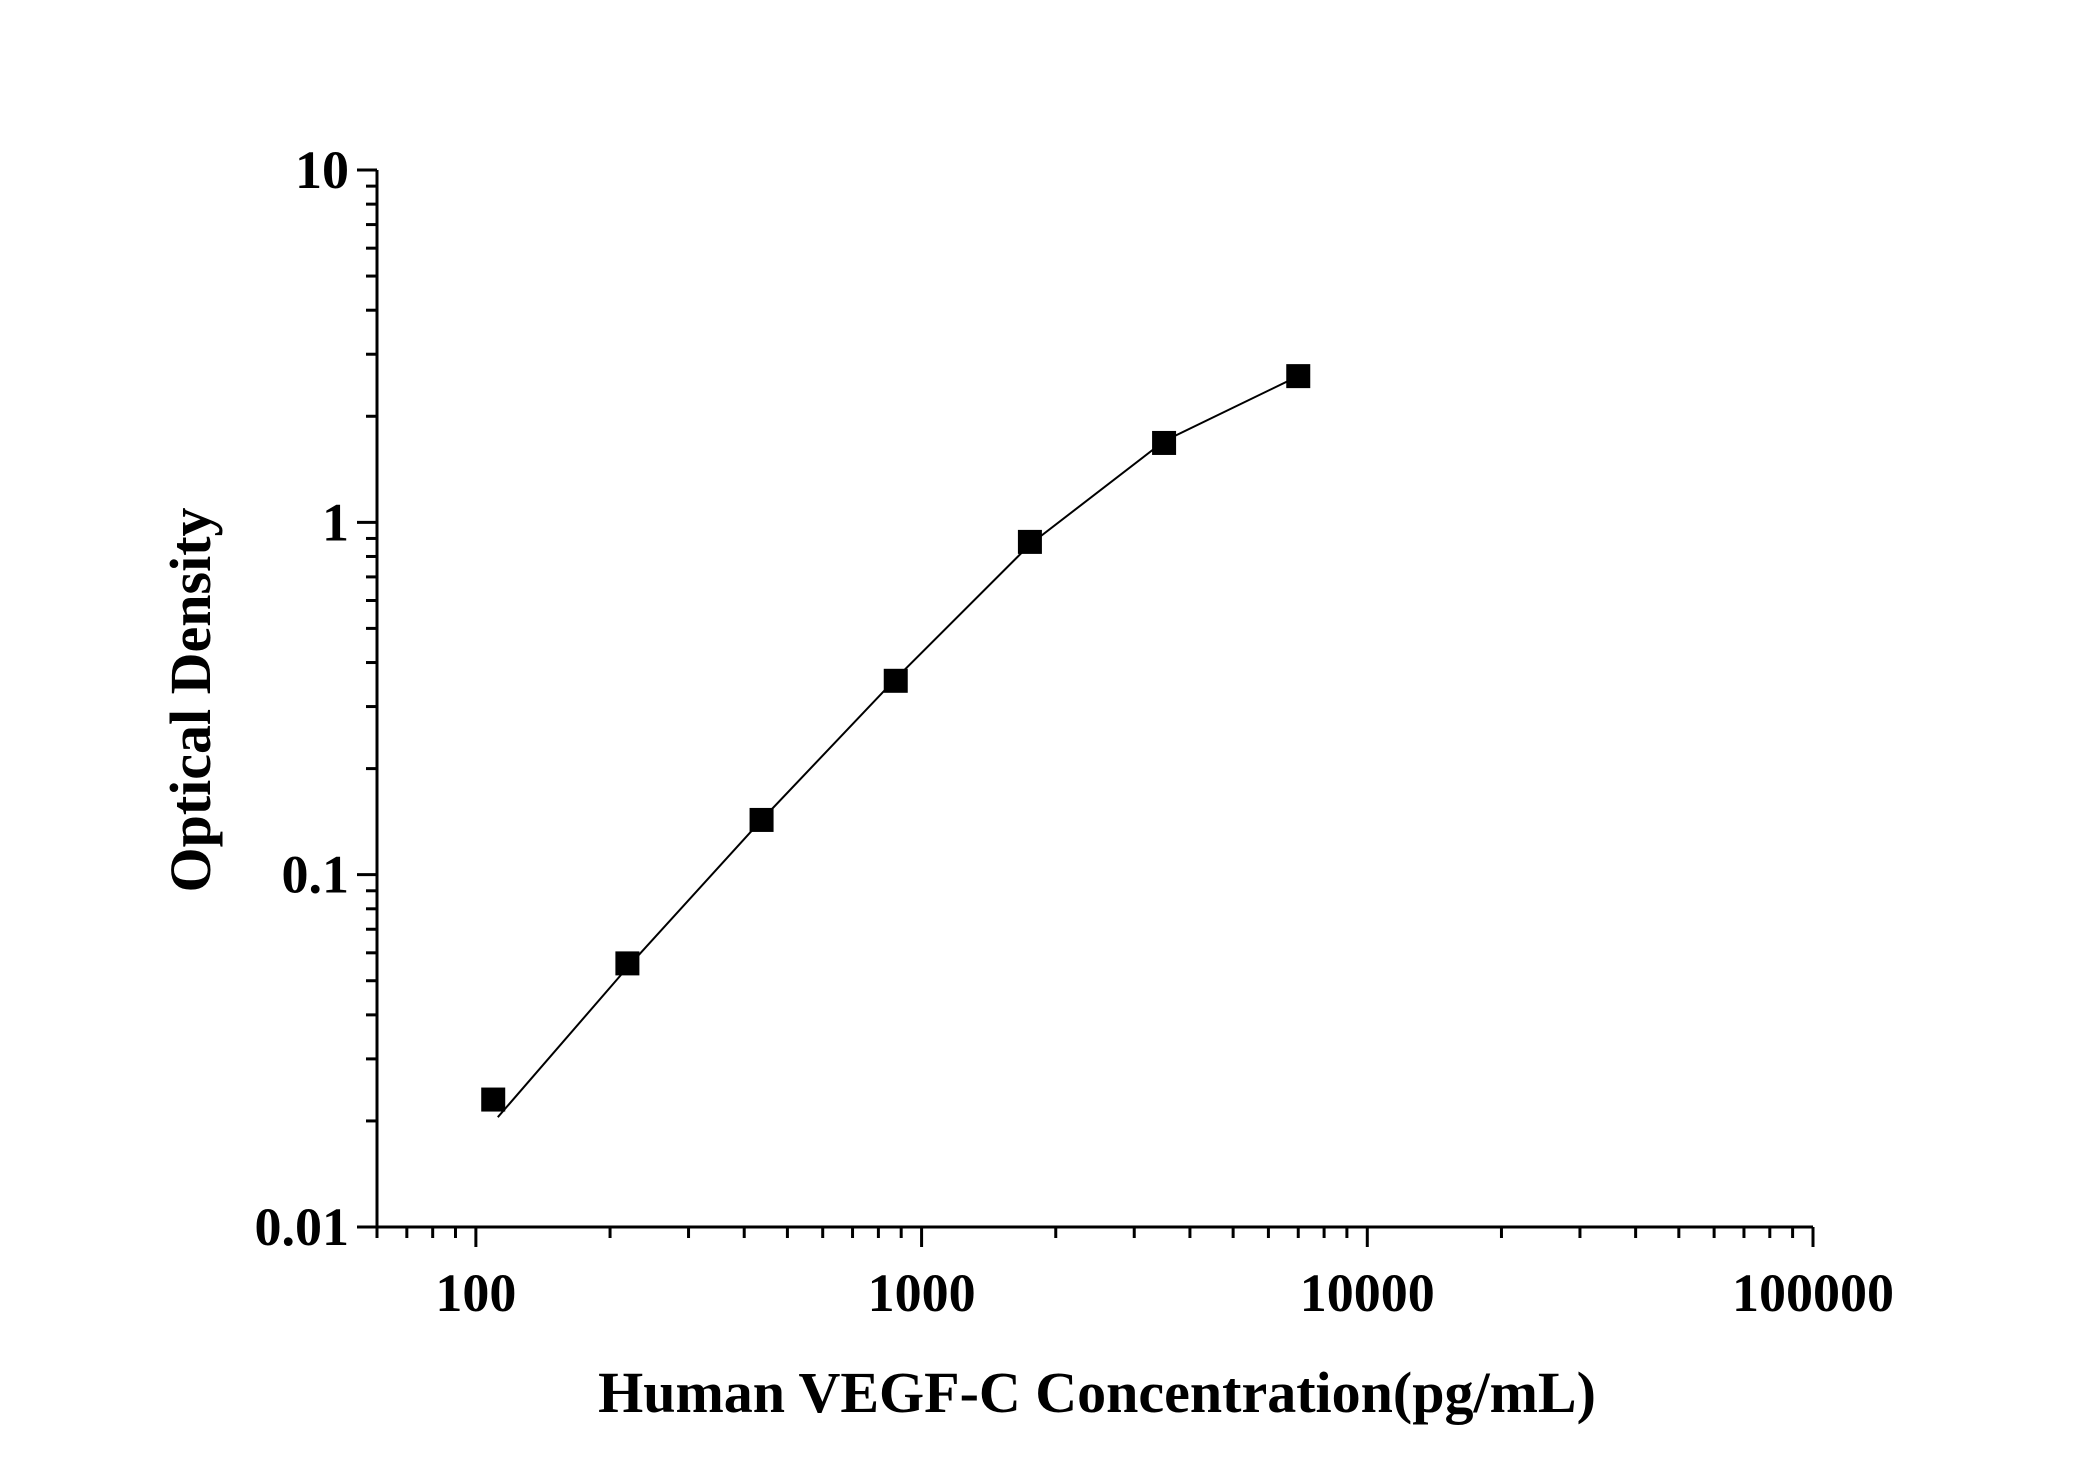  What do you see at coordinates (922, 1293) in the screenshot?
I see `x-tick-label: 1000` at bounding box center [922, 1293].